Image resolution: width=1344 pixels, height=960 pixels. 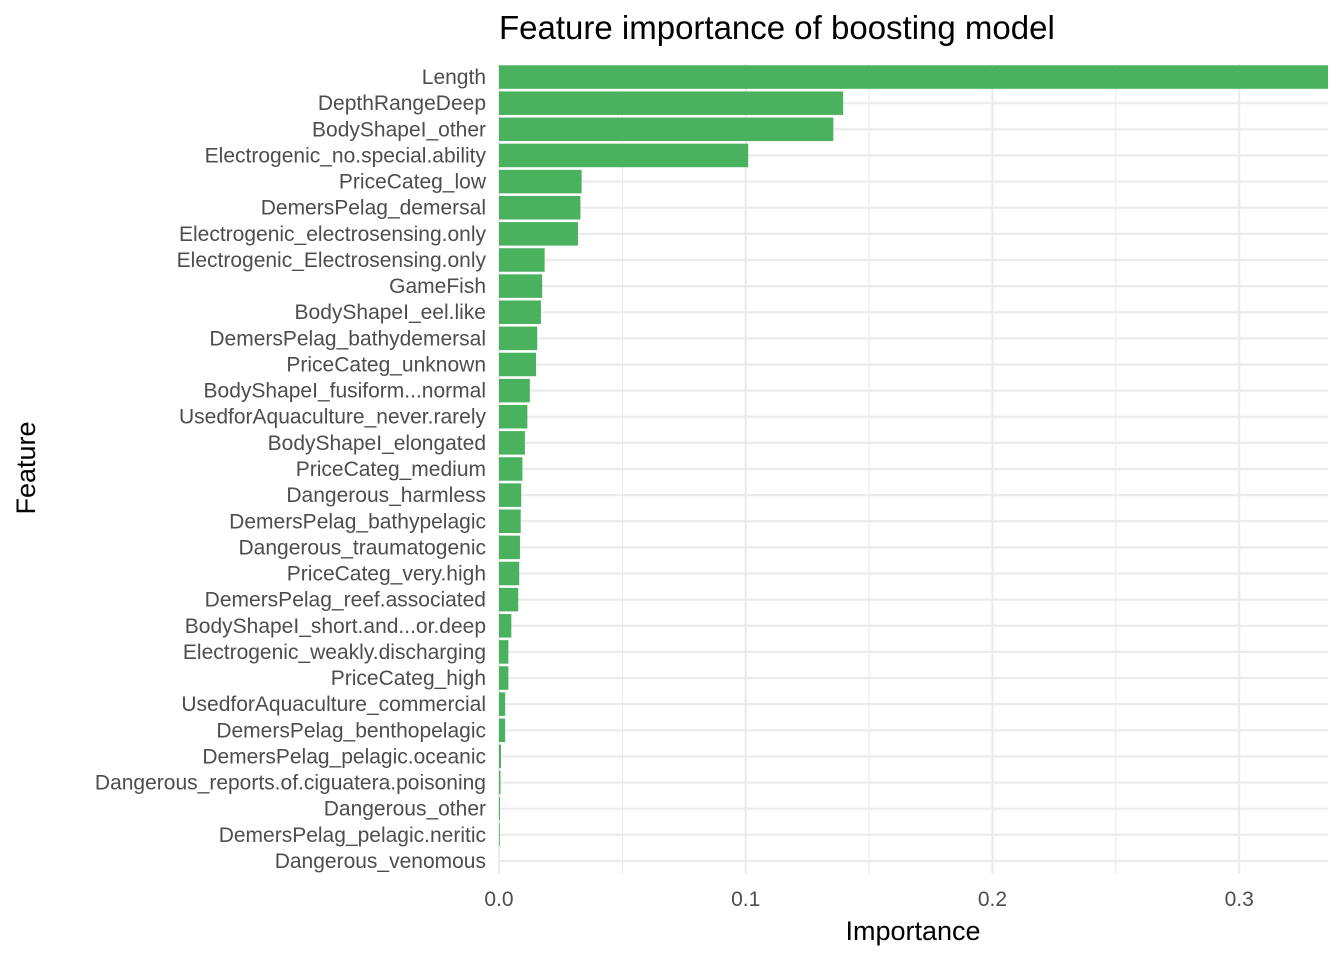 What do you see at coordinates (373, 208) in the screenshot?
I see `y-tick-label: DemersPelag_demersal` at bounding box center [373, 208].